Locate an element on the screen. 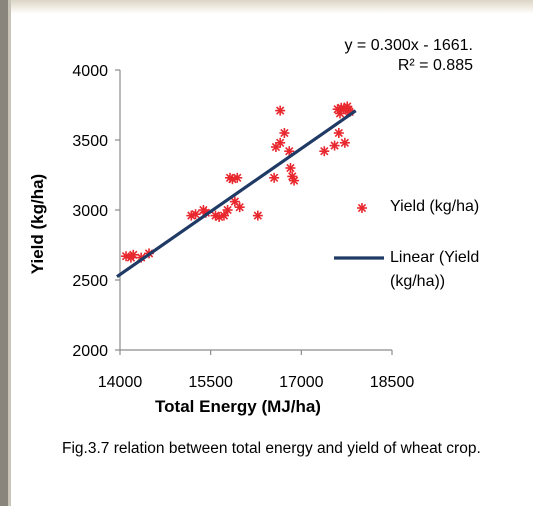 The image size is (533, 506). equation-line: y = 0.300x - 1661. is located at coordinates (408, 45).